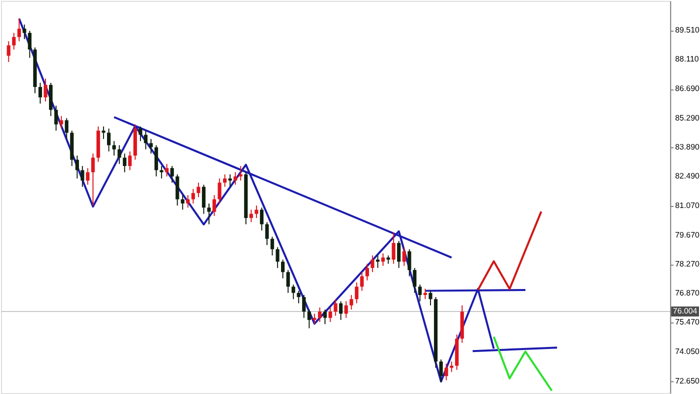 Image resolution: width=700 pixels, height=394 pixels. Describe the element at coordinates (685, 311) in the screenshot. I see `ref-line-label: 76.004` at that location.